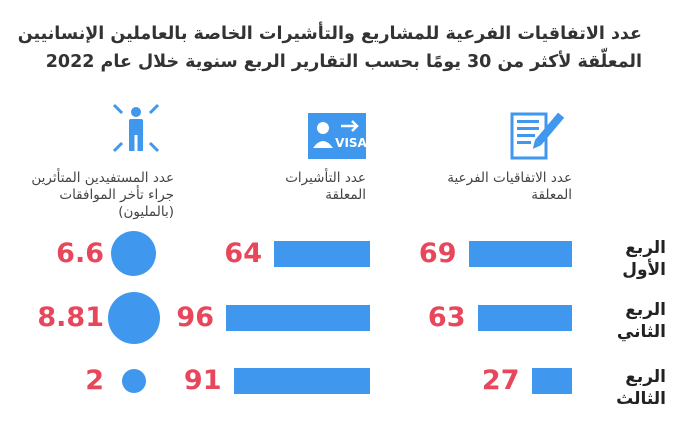  I want to click on value-beneficiaries-q2: 8.81, so click(70, 317).